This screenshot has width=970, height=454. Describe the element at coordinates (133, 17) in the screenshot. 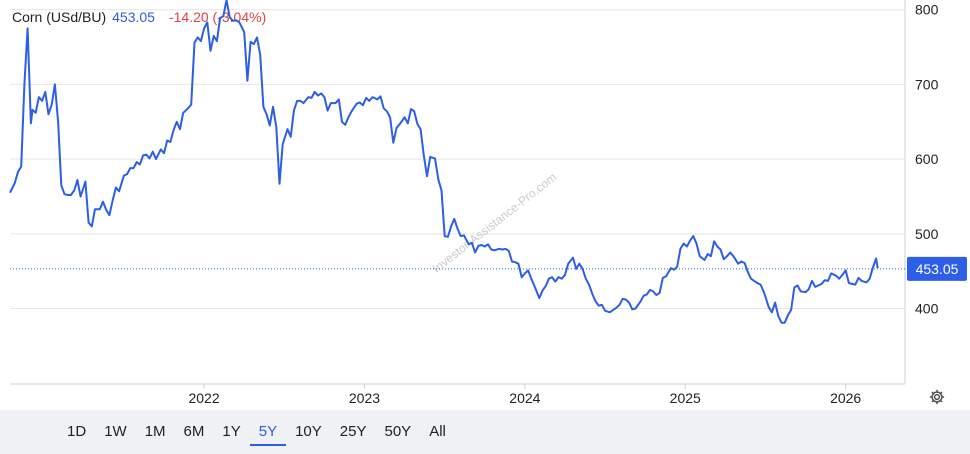

I see `current-price: 453.05` at that location.